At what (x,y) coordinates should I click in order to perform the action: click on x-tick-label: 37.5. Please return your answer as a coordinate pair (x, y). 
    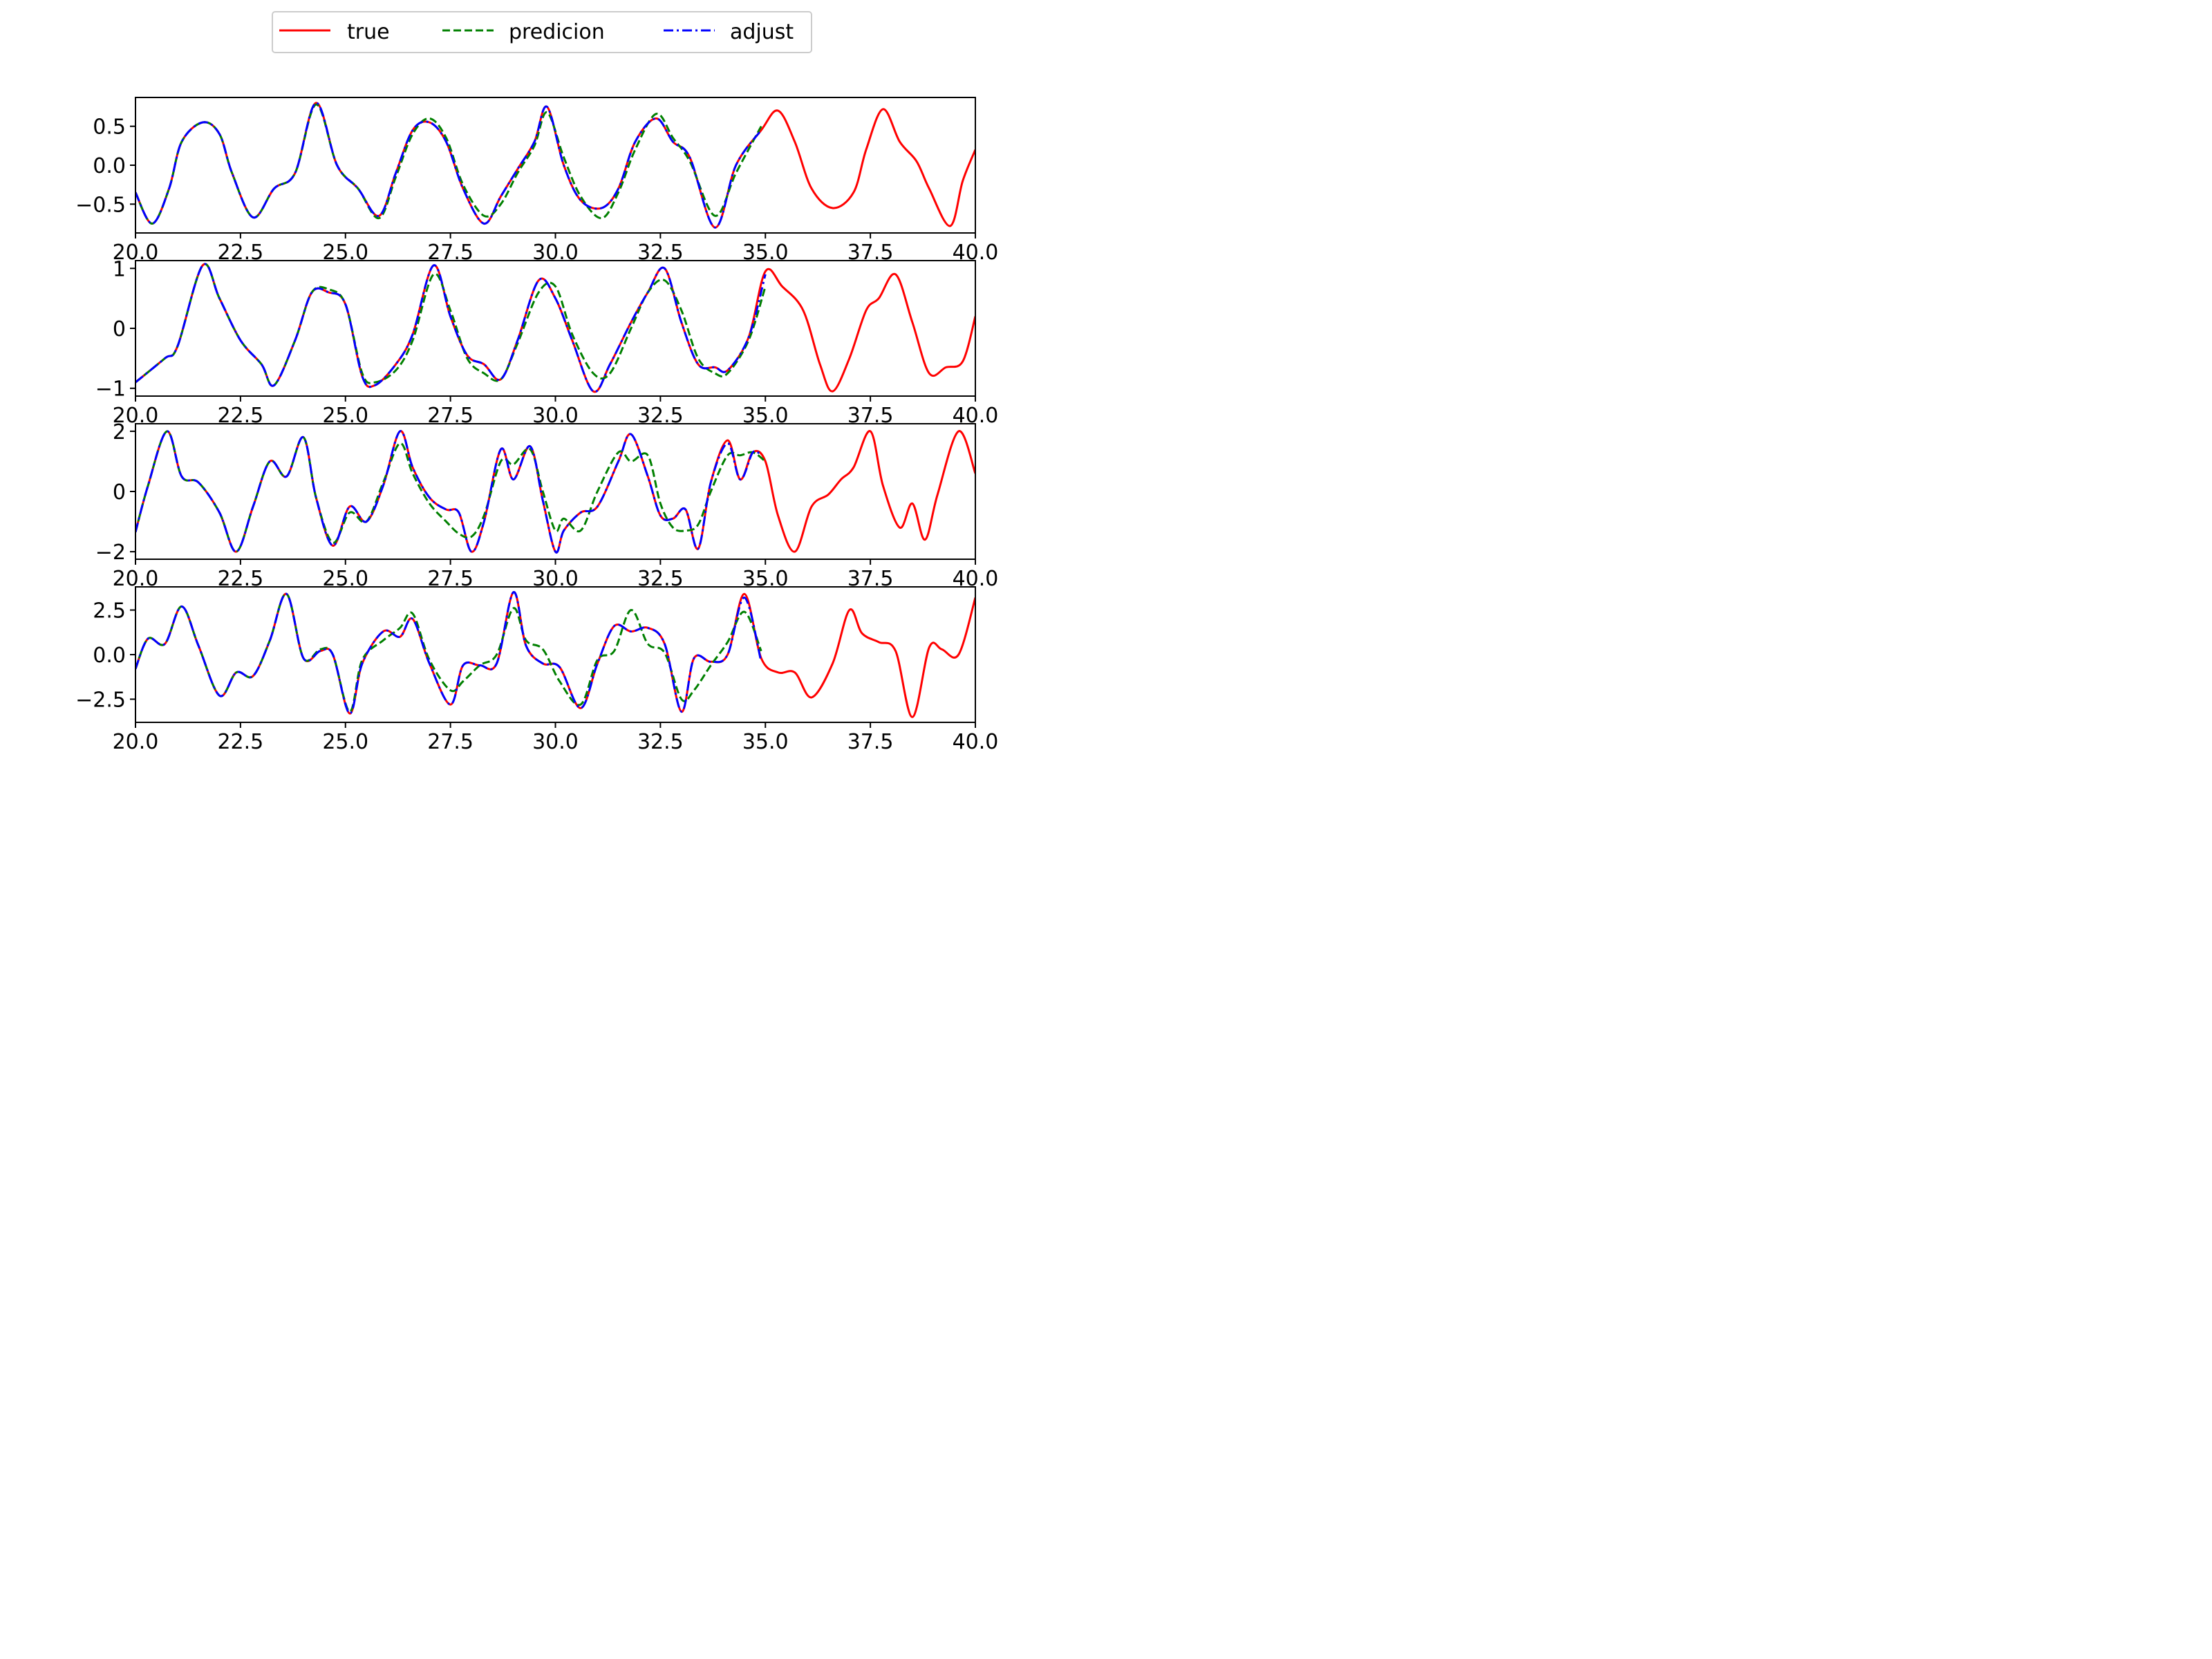
    Looking at the image, I should click on (871, 742).